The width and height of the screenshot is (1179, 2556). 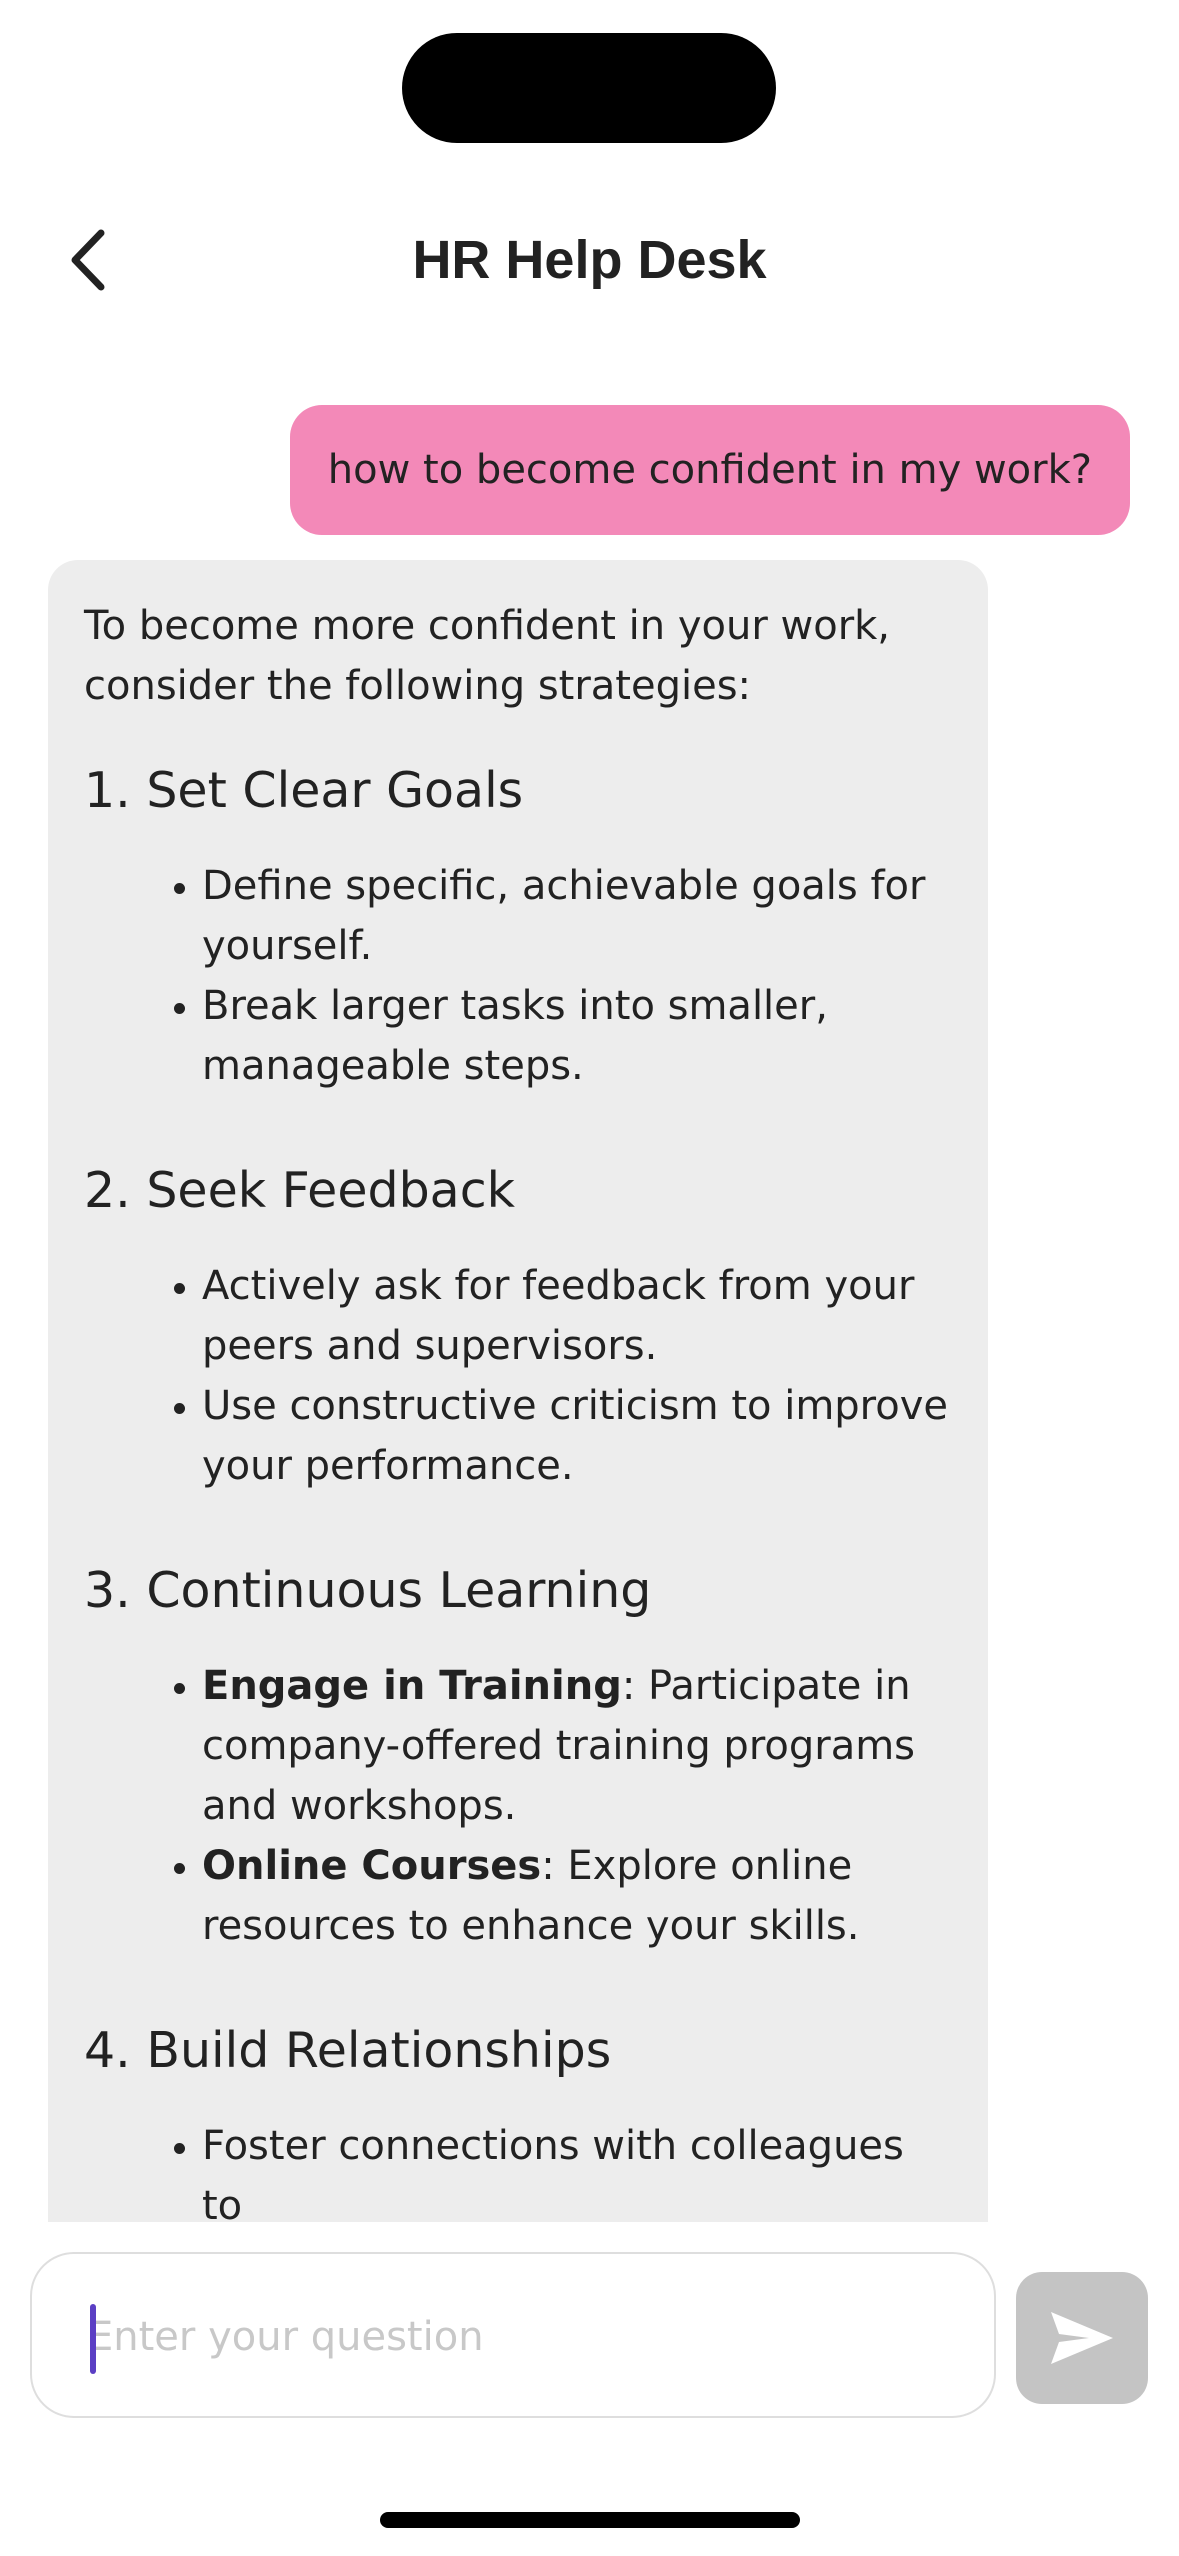 I want to click on text-caret, so click(x=93, y=2339).